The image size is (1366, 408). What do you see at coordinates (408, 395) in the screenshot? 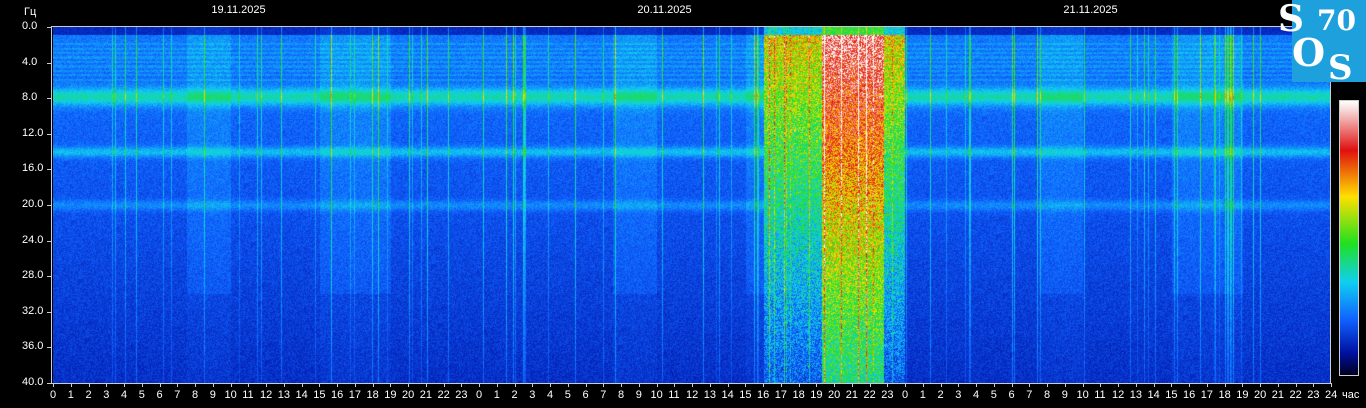
I see `x-tick-label: 20` at bounding box center [408, 395].